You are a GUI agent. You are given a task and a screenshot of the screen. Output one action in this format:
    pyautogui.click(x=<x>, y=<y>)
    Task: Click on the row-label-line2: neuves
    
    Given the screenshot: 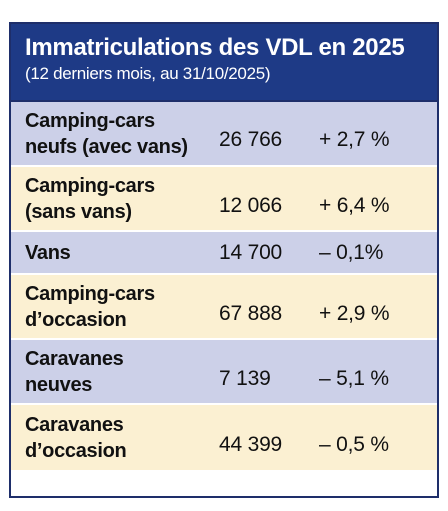 What is the action you would take?
    pyautogui.click(x=59, y=384)
    